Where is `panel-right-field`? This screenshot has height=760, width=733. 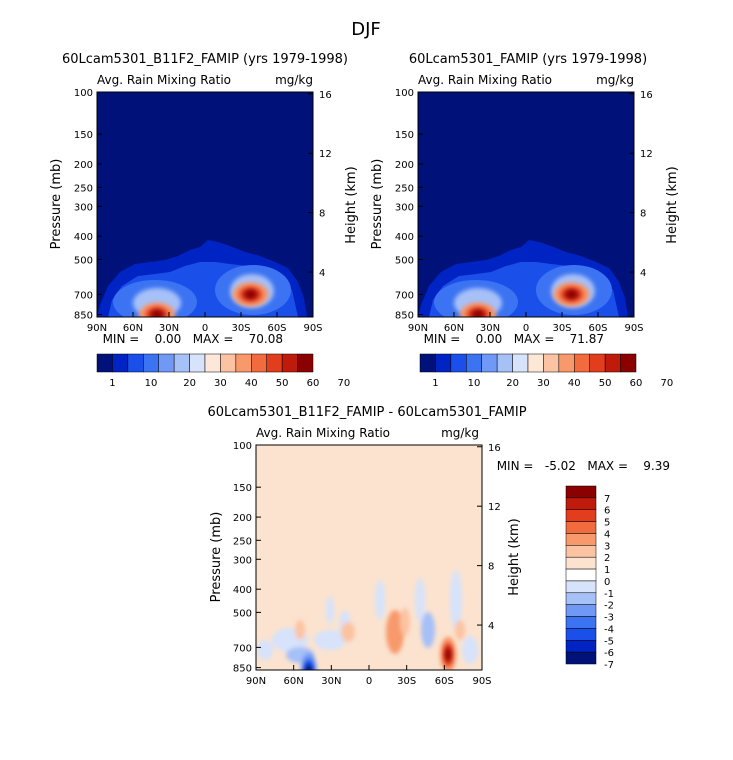 panel-right-field is located at coordinates (526, 204).